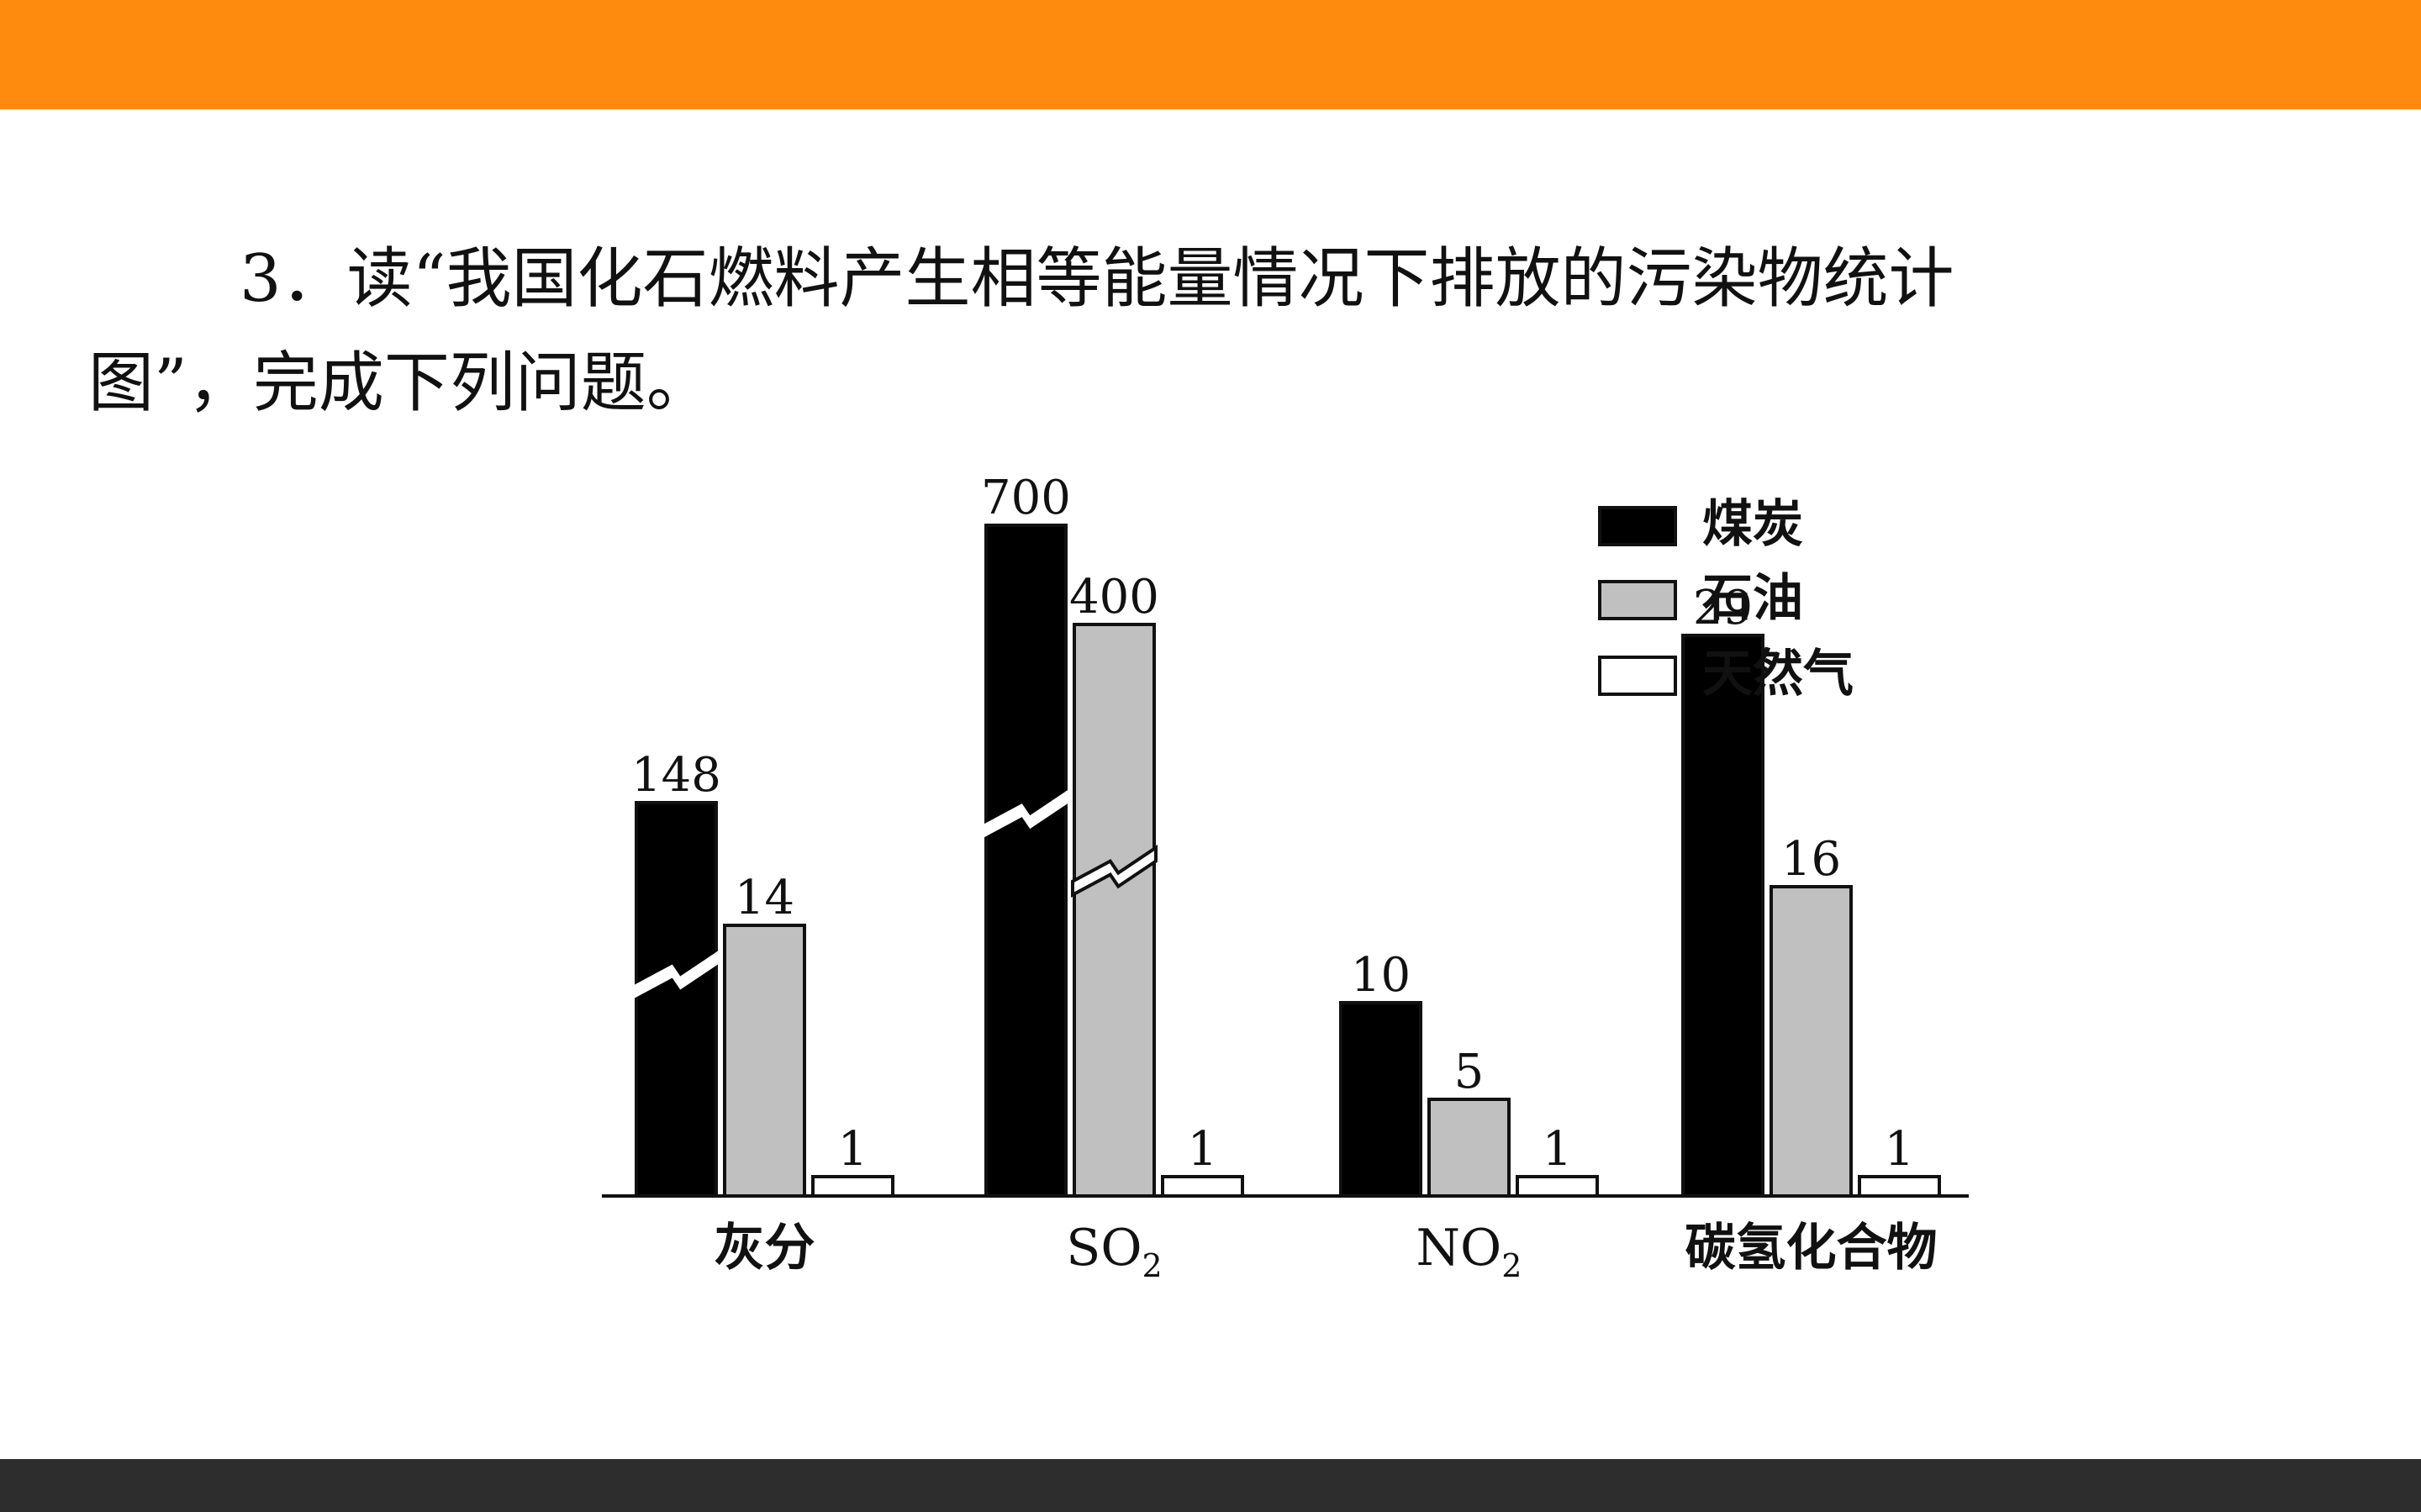  Describe the element at coordinates (1469, 1252) in the screenshot. I see `category-label-2: NO2` at that location.